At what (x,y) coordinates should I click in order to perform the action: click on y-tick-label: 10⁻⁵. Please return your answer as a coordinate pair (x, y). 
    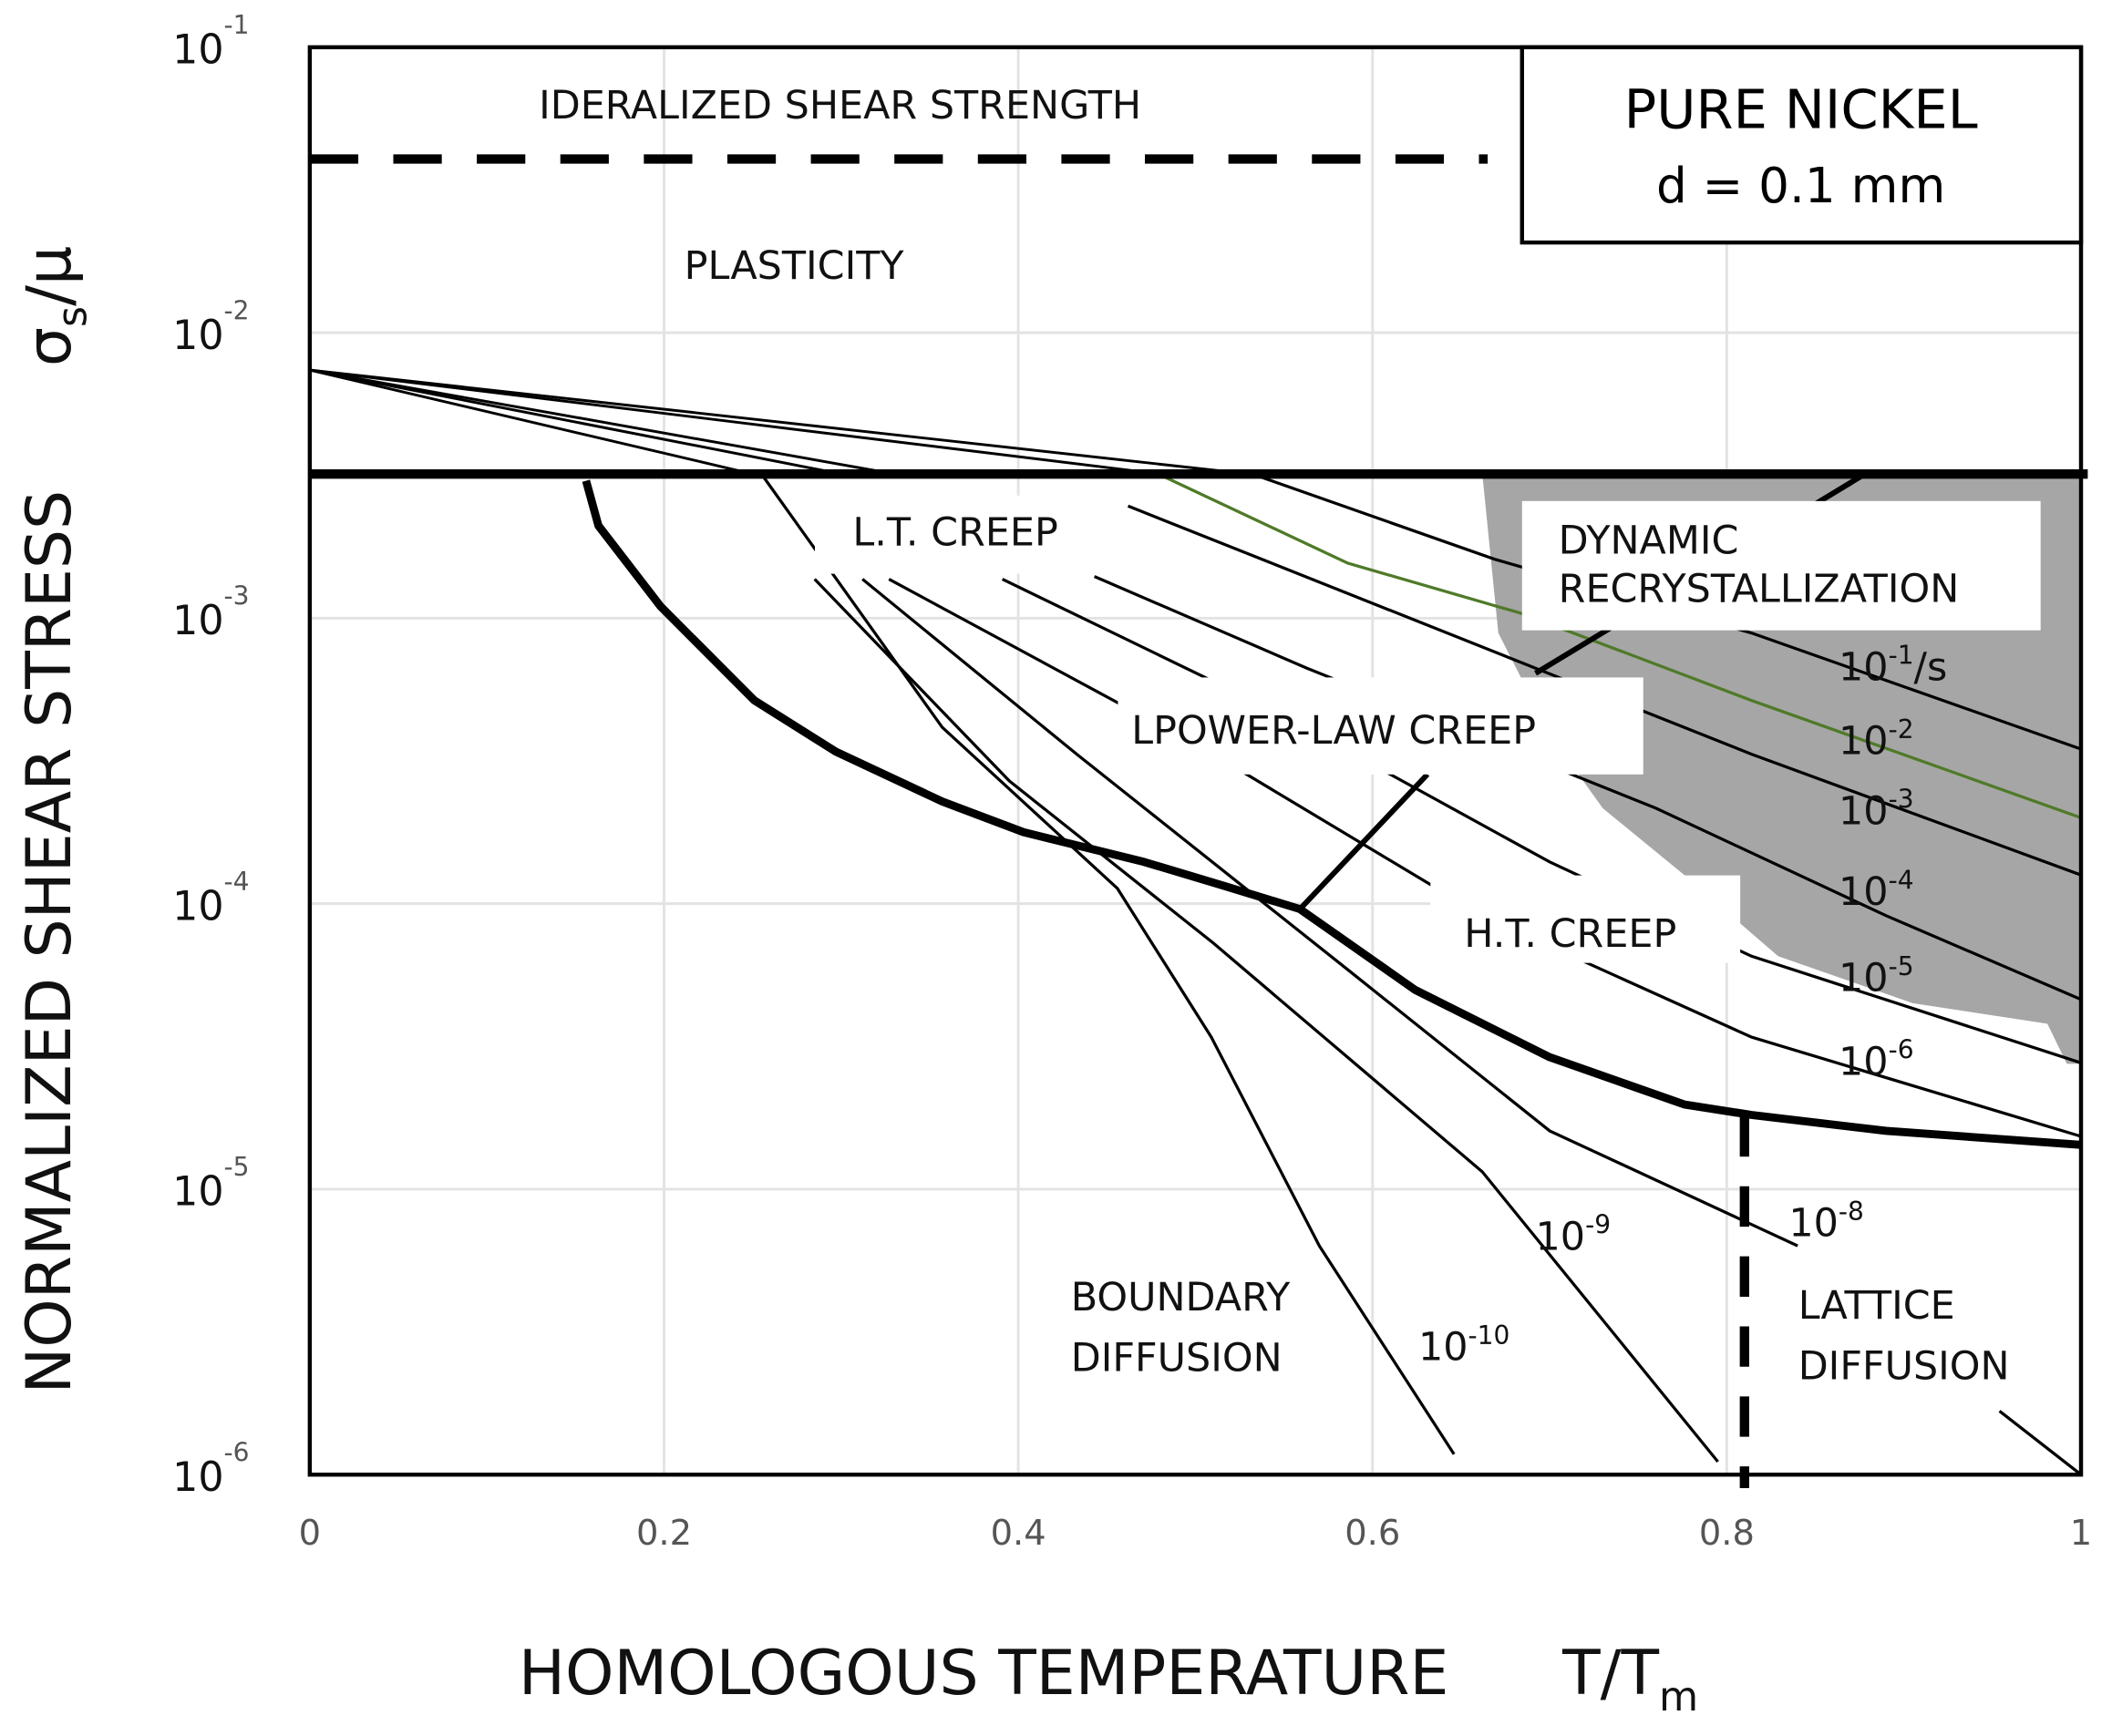
    Looking at the image, I should click on (211, 1184).